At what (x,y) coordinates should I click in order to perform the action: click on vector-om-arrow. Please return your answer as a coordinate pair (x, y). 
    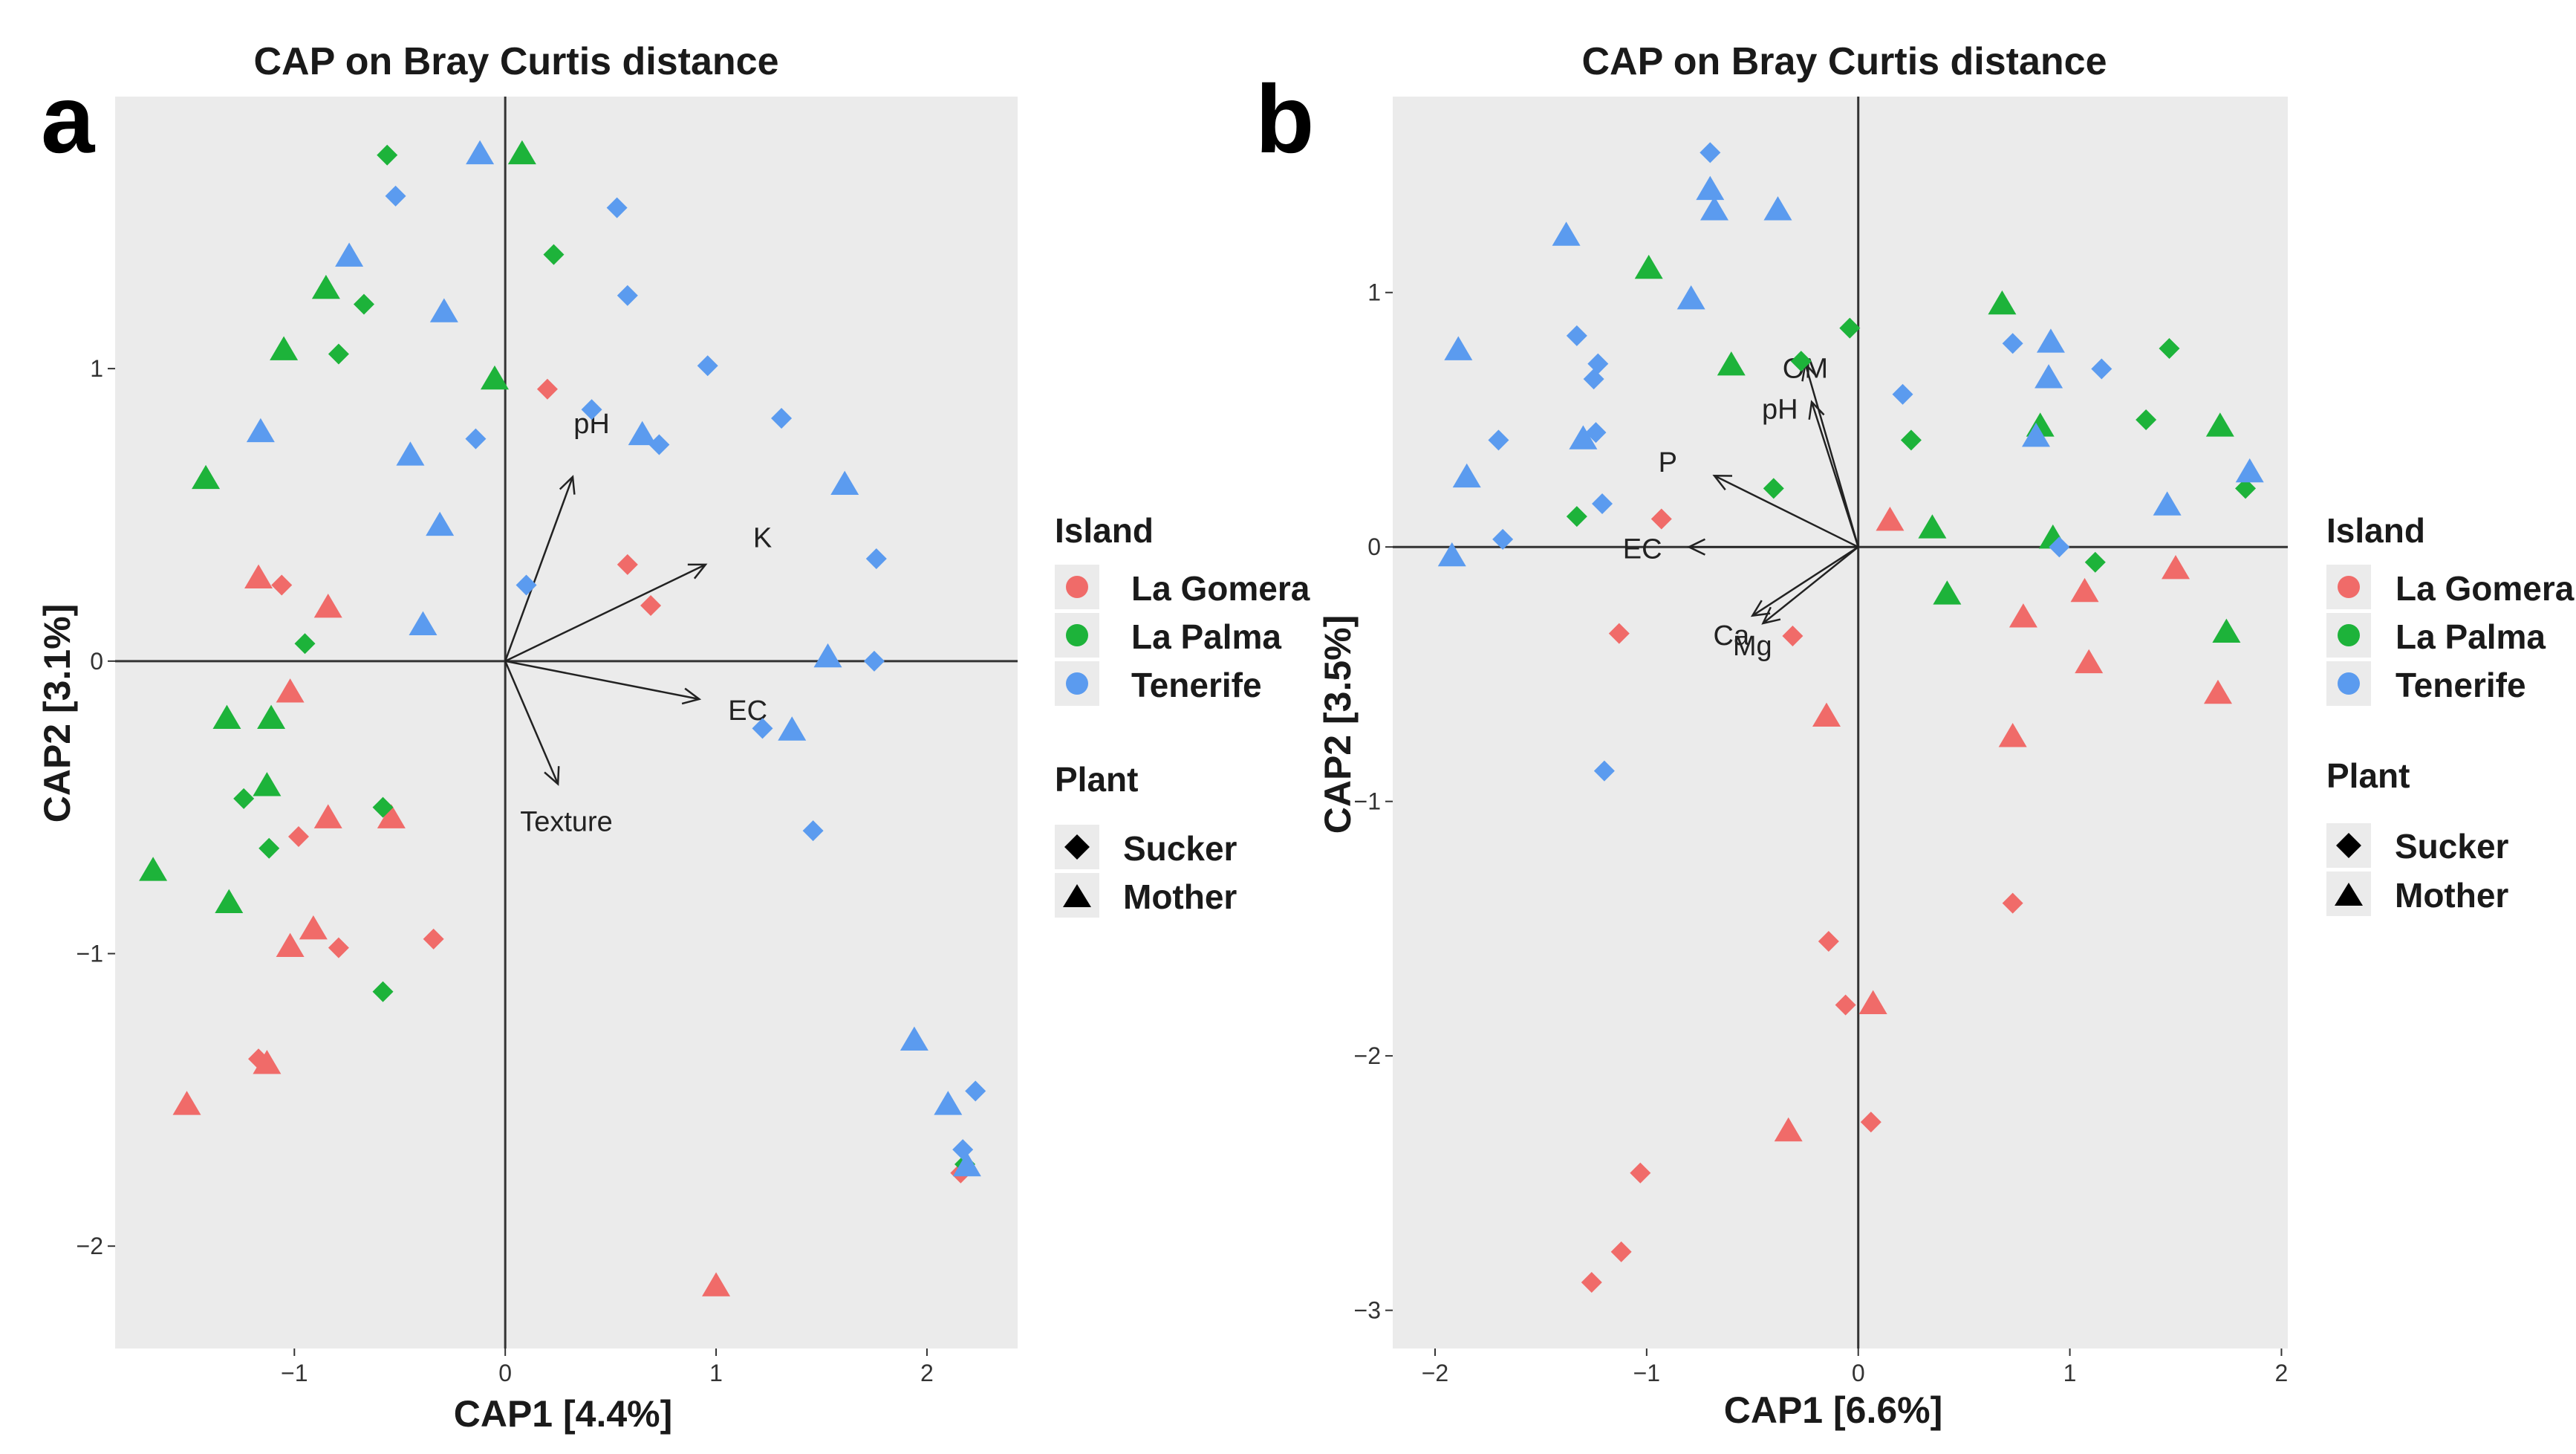
    Looking at the image, I should click on (1831, 455).